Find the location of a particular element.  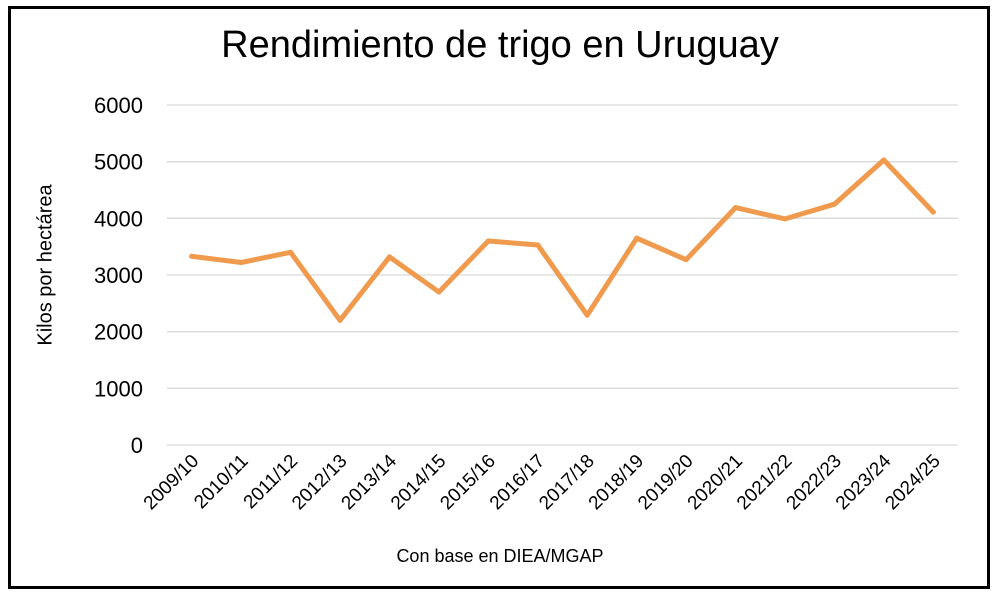

chart-title: Rendimiento de trigo en Uruguay is located at coordinates (500, 45).